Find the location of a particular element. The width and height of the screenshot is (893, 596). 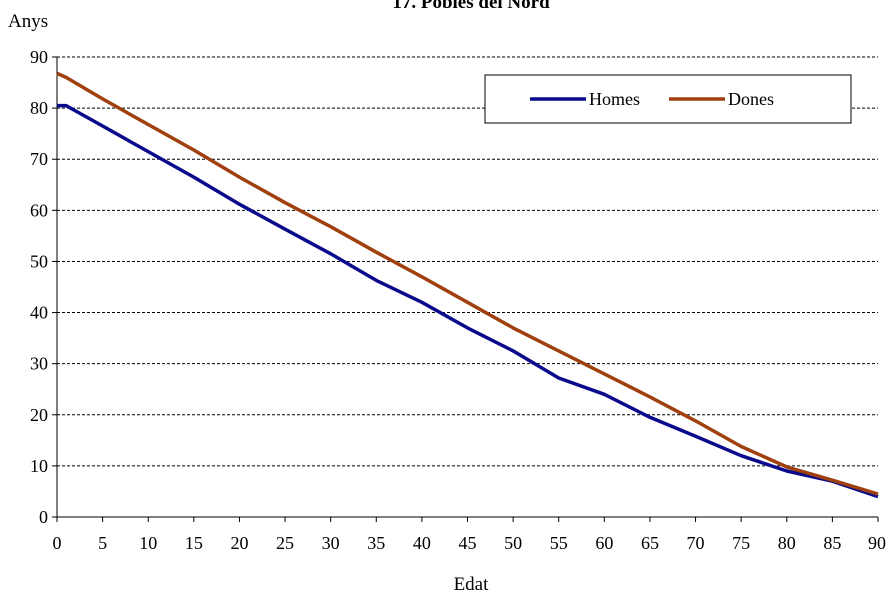

y-tick-label-40: 40 is located at coordinates (39, 313).